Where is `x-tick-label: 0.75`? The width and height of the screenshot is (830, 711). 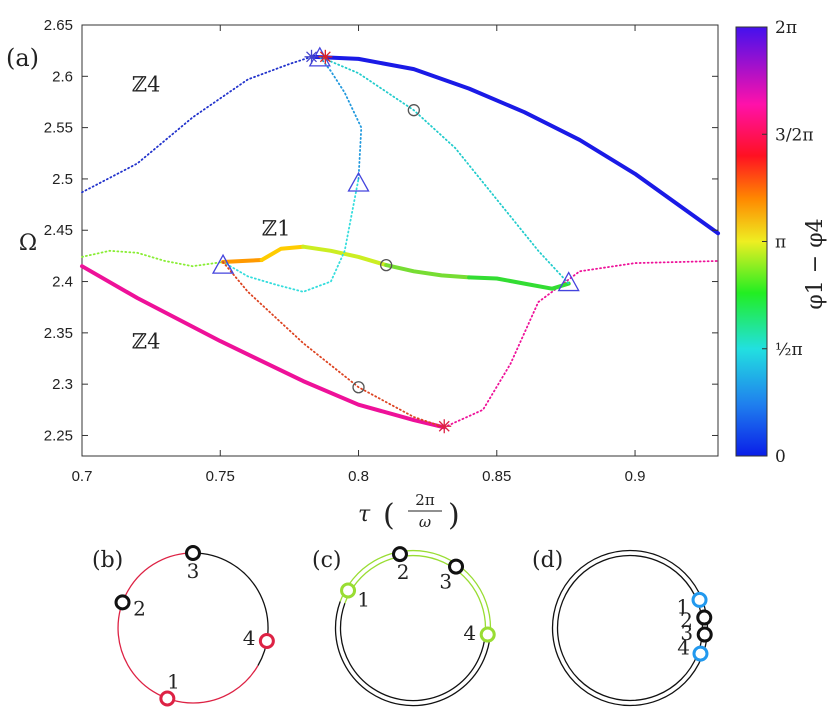
x-tick-label: 0.75 is located at coordinates (220, 476).